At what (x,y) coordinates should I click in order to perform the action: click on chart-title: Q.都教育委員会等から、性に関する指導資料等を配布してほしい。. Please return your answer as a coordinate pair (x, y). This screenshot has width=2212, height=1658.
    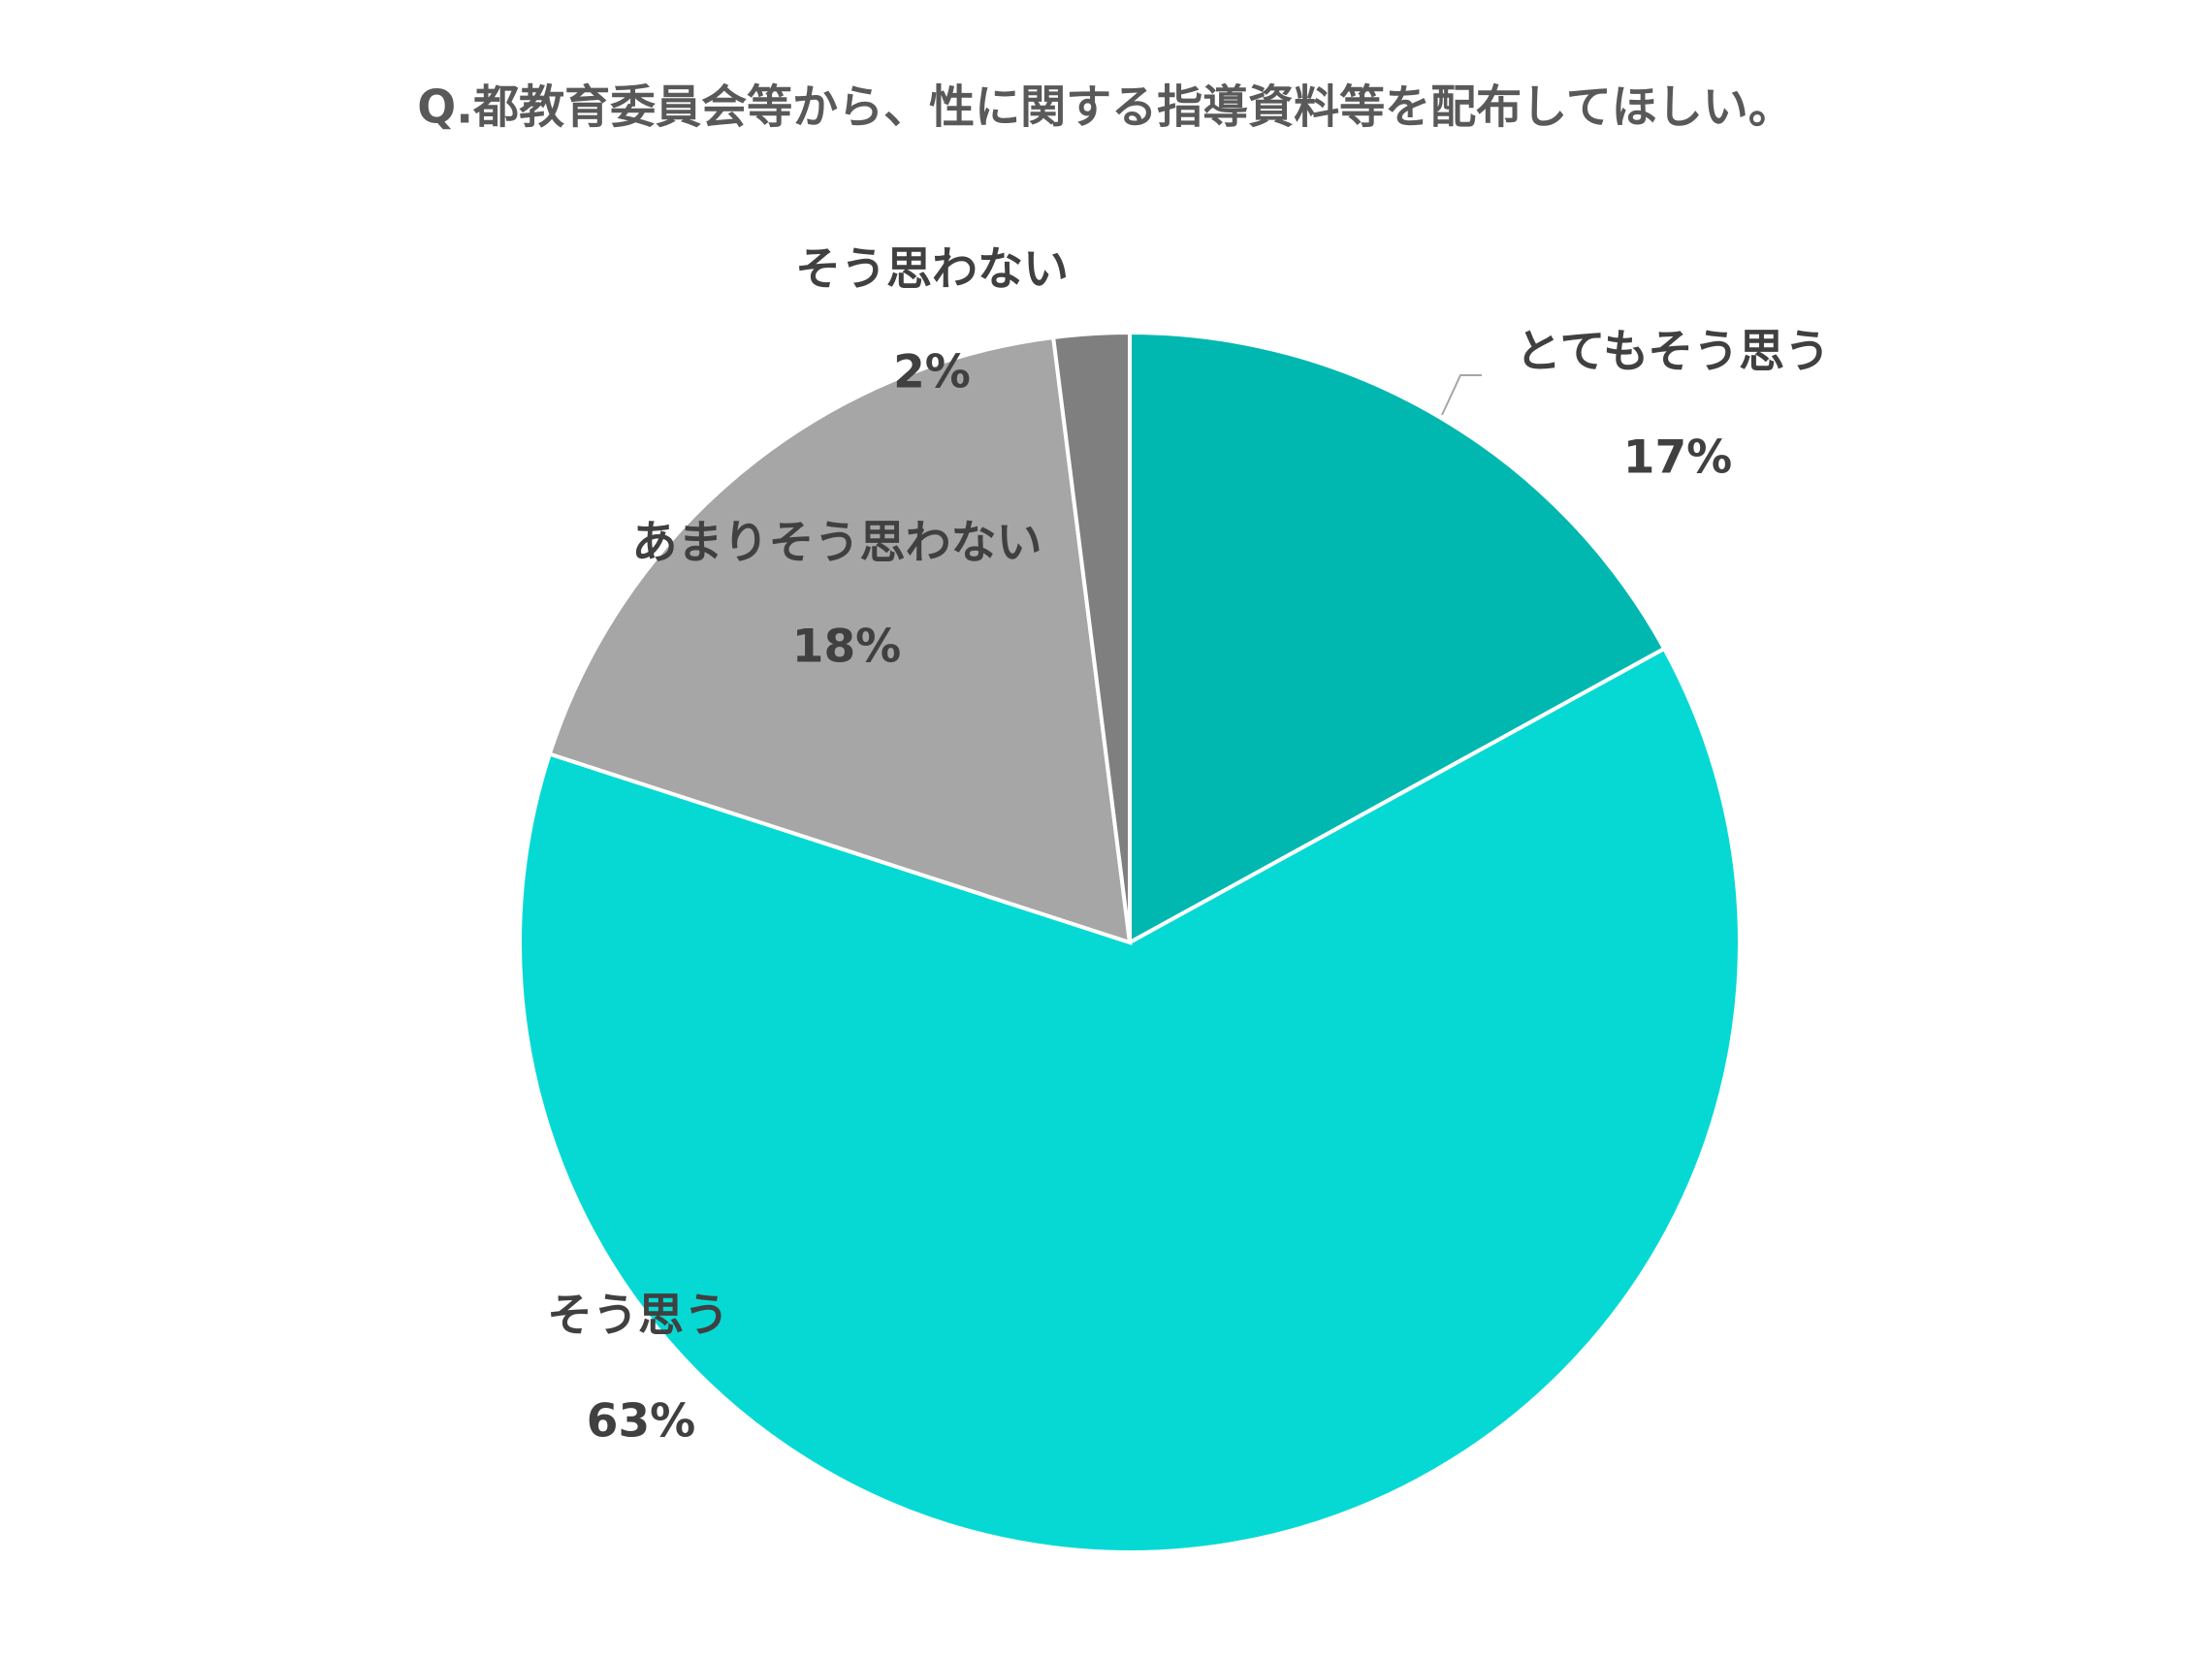
    Looking at the image, I should click on (1105, 108).